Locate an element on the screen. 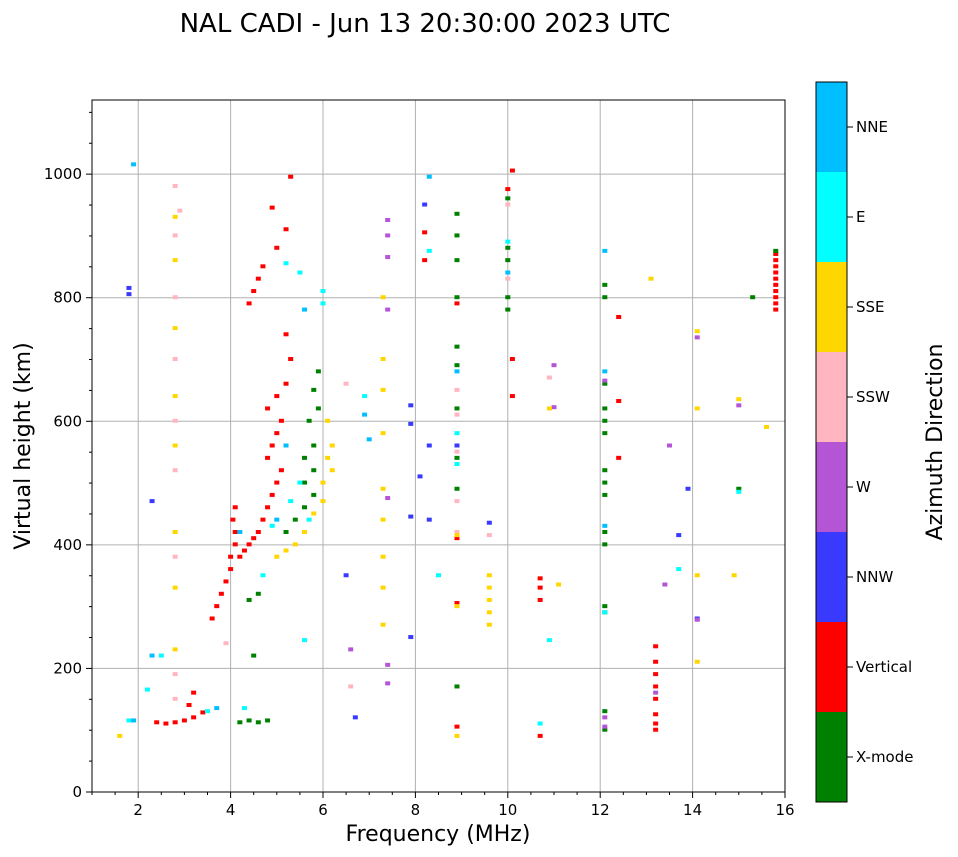 The height and width of the screenshot is (857, 958). colorbar-tick-label: Vertical is located at coordinates (884, 667).